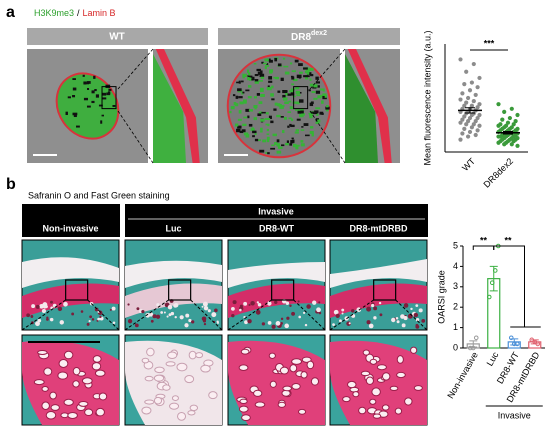 Image resolution: width=554 pixels, height=434 pixels. Describe the element at coordinates (508, 132) in the screenshot. I see `error-bar` at that location.